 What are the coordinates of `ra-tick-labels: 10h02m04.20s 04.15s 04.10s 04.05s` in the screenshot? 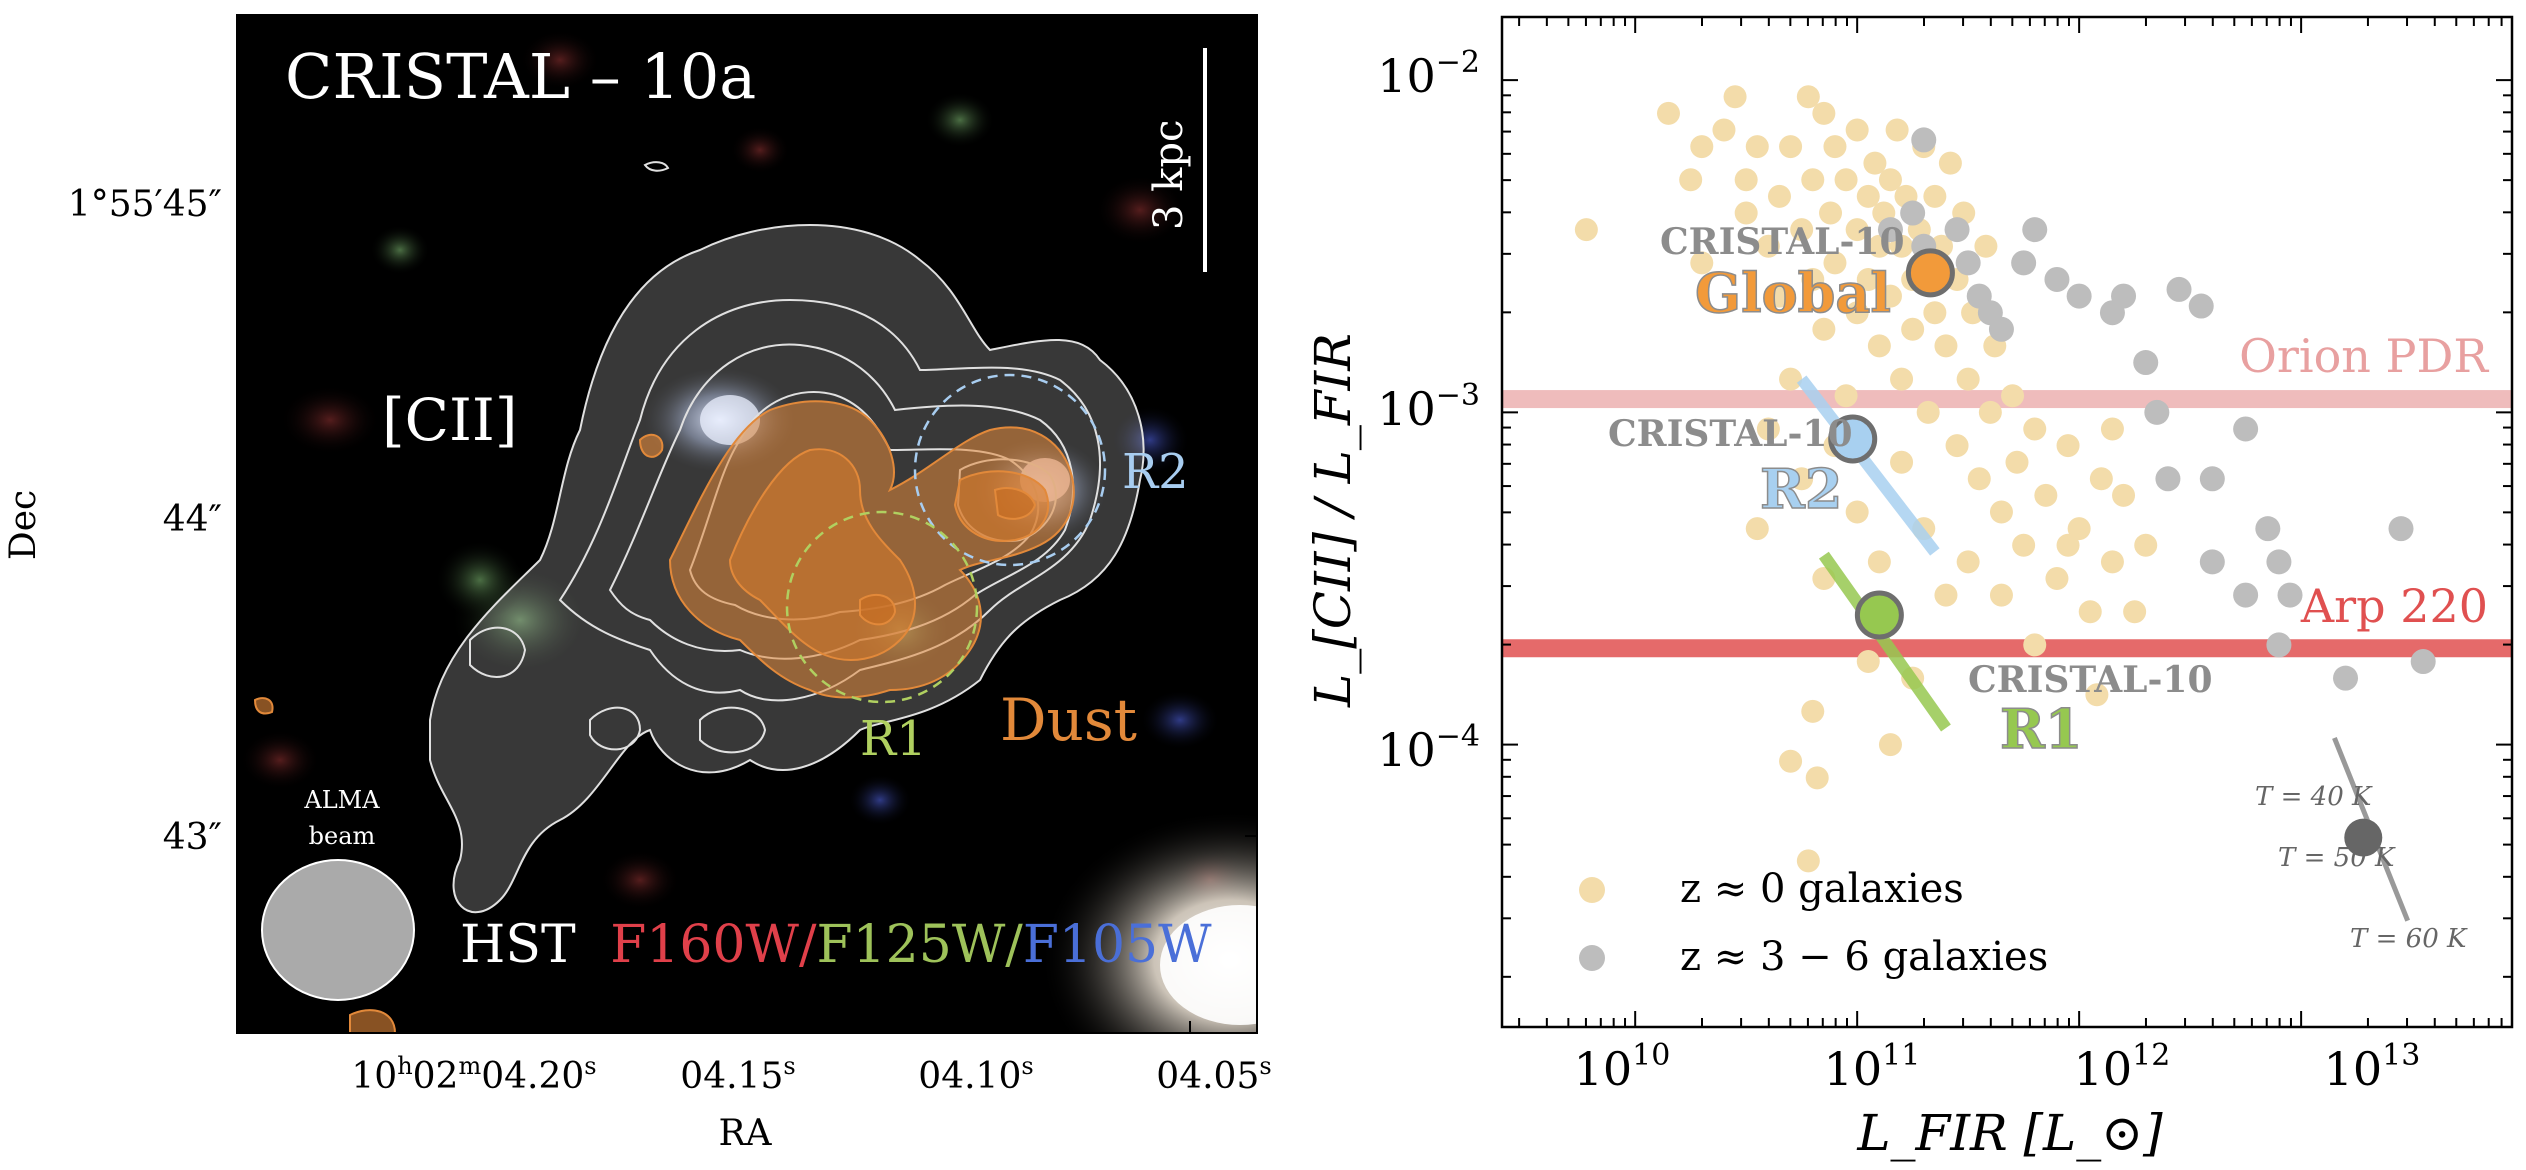 It's located at (811, 1074).